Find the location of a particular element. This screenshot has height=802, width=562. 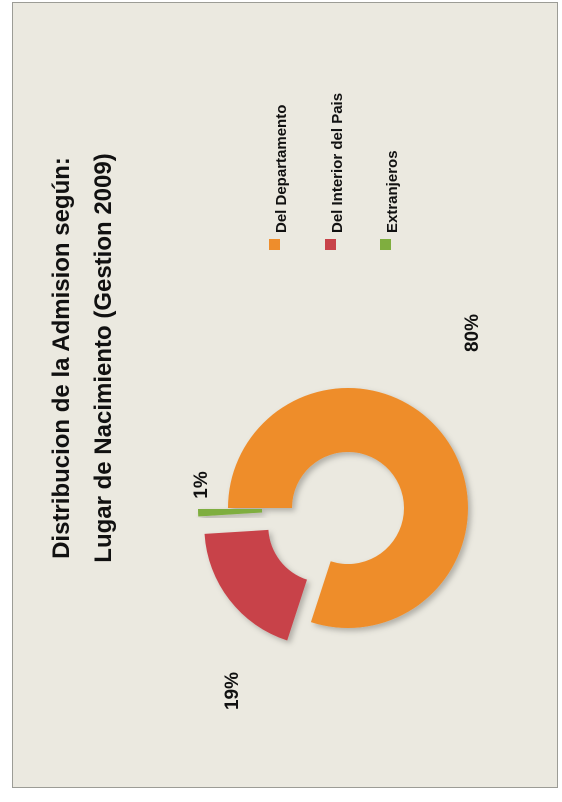

data-label-extranjeros: 1% is located at coordinates (201, 485).